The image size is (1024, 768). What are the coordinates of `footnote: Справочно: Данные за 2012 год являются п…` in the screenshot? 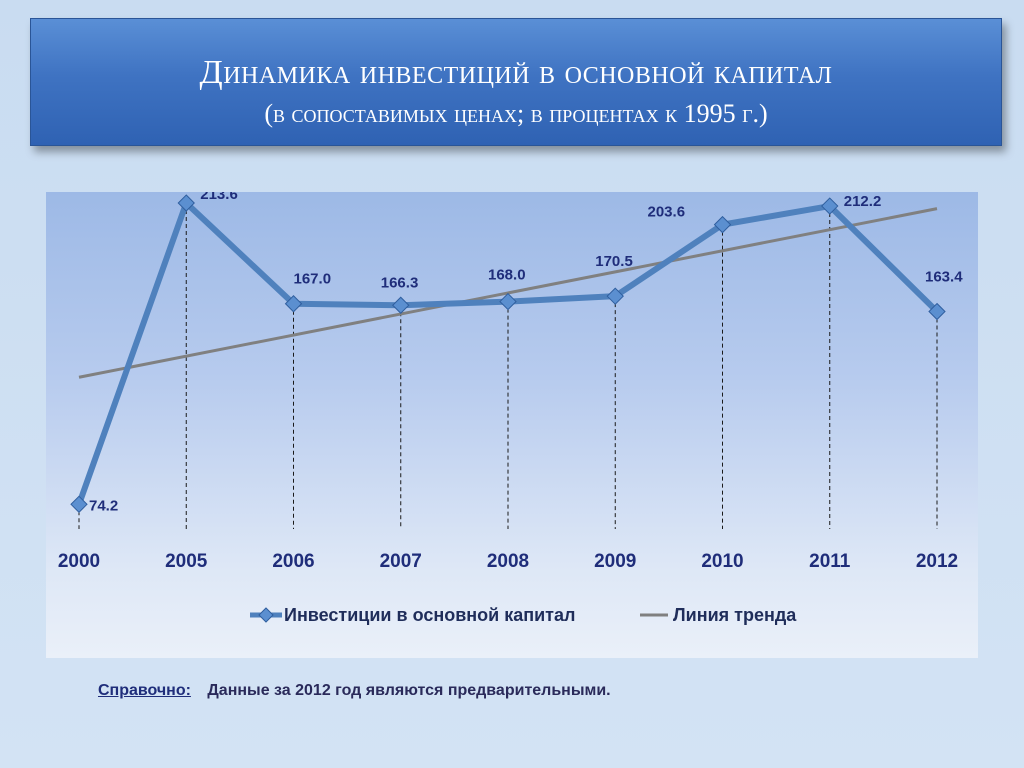 It's located at (354, 691).